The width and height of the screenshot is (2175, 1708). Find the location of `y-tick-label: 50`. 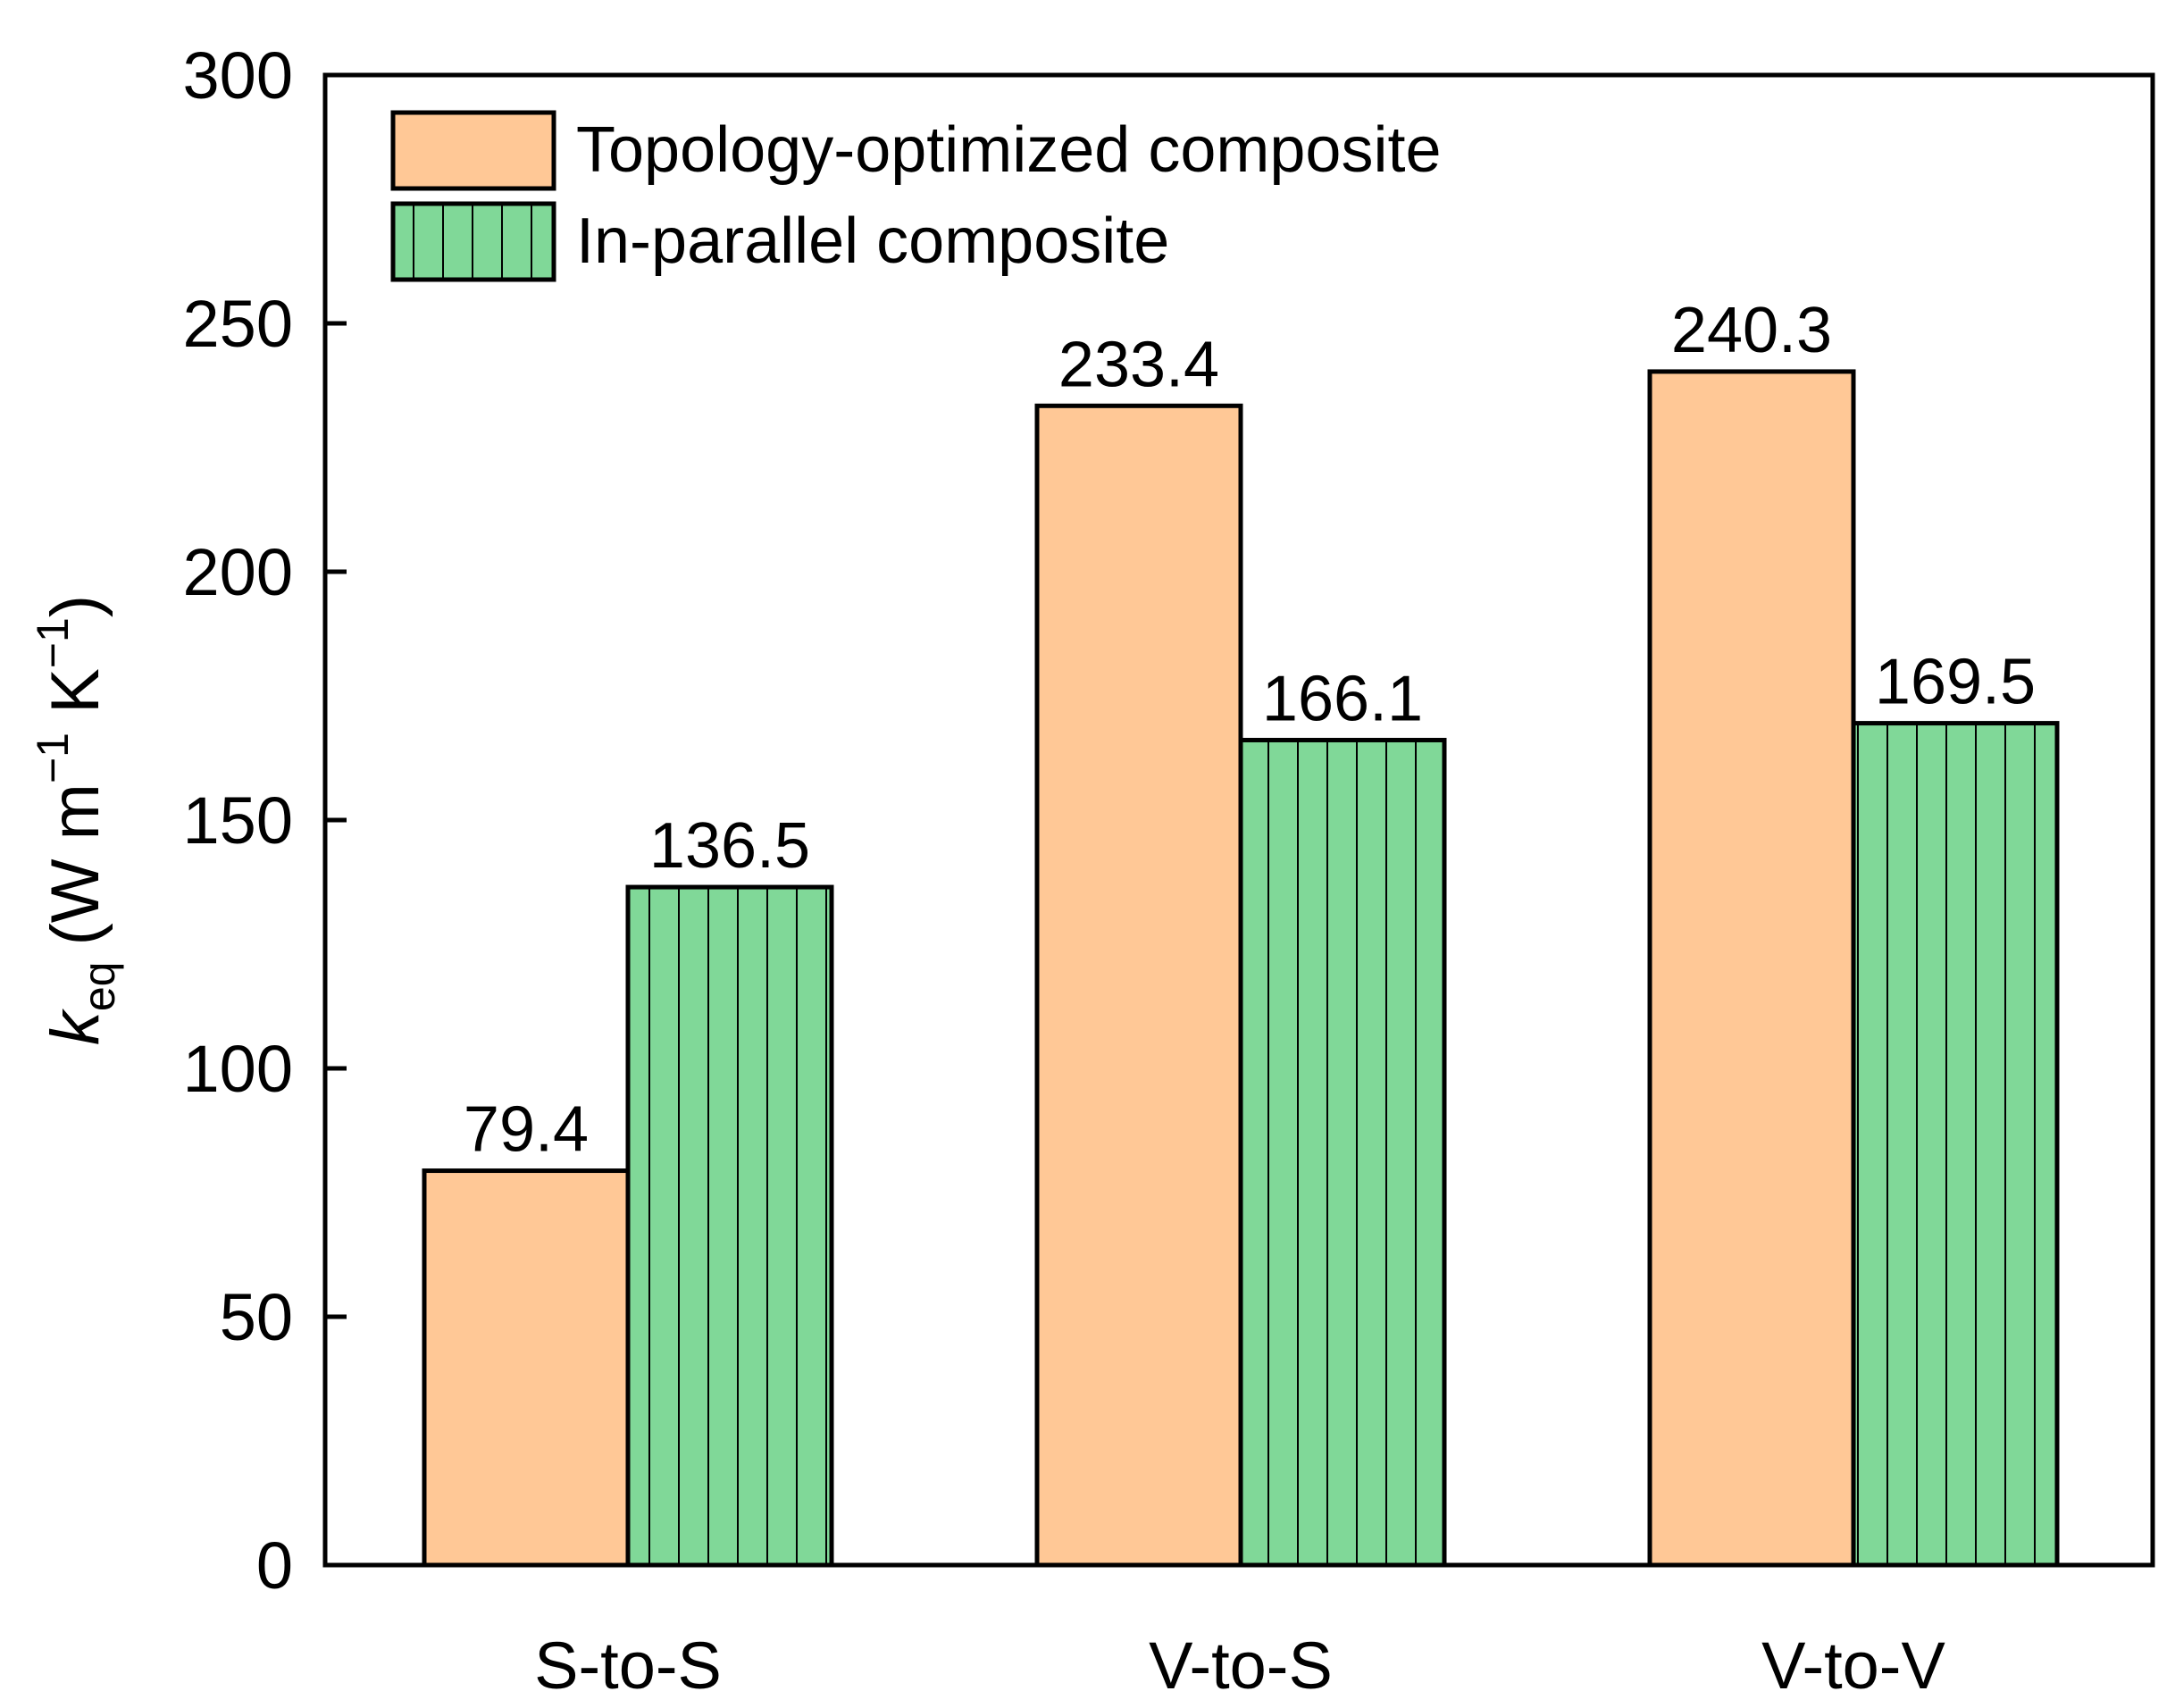

y-tick-label: 50 is located at coordinates (256, 1317).